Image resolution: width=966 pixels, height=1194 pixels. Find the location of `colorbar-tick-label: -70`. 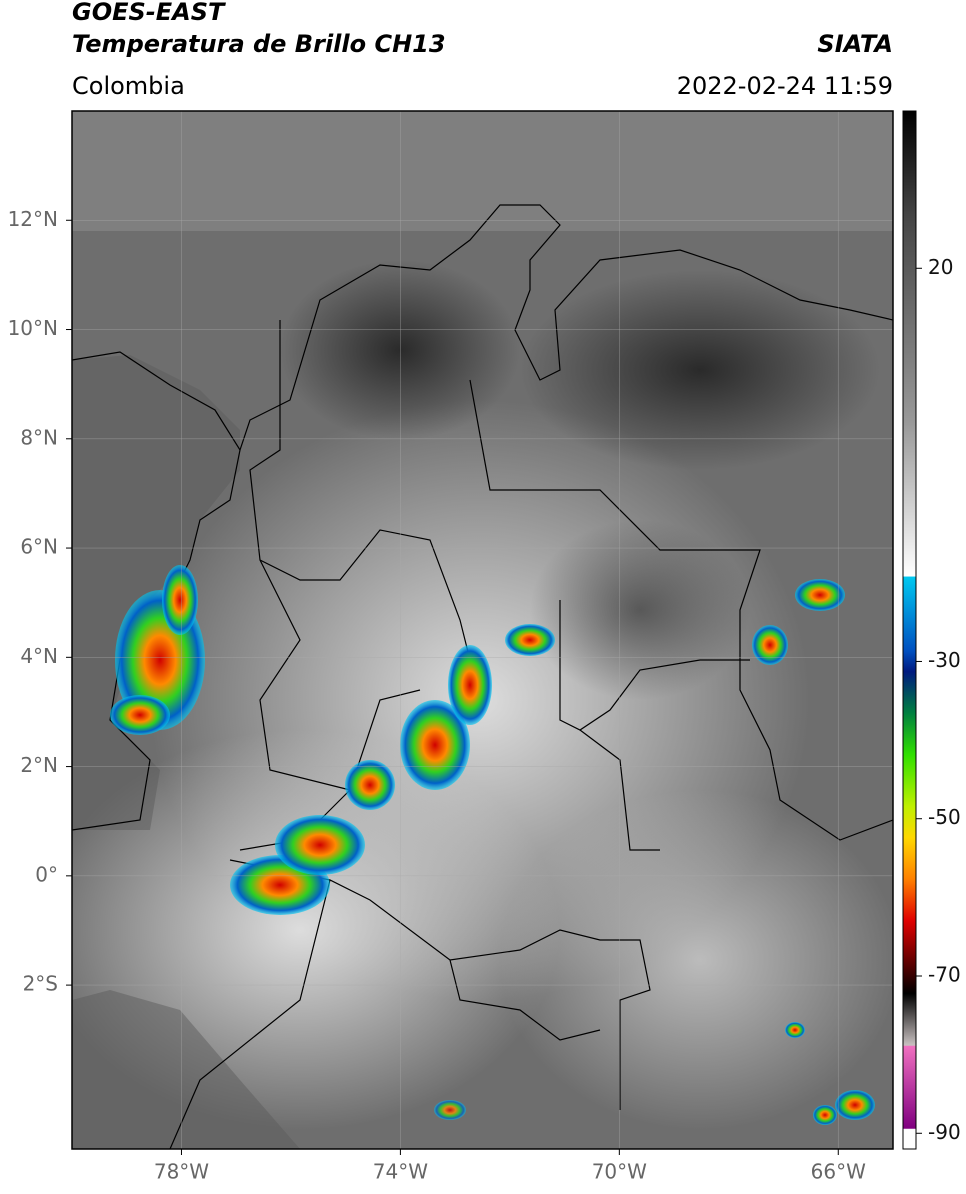

colorbar-tick-label: -70 is located at coordinates (944, 975).